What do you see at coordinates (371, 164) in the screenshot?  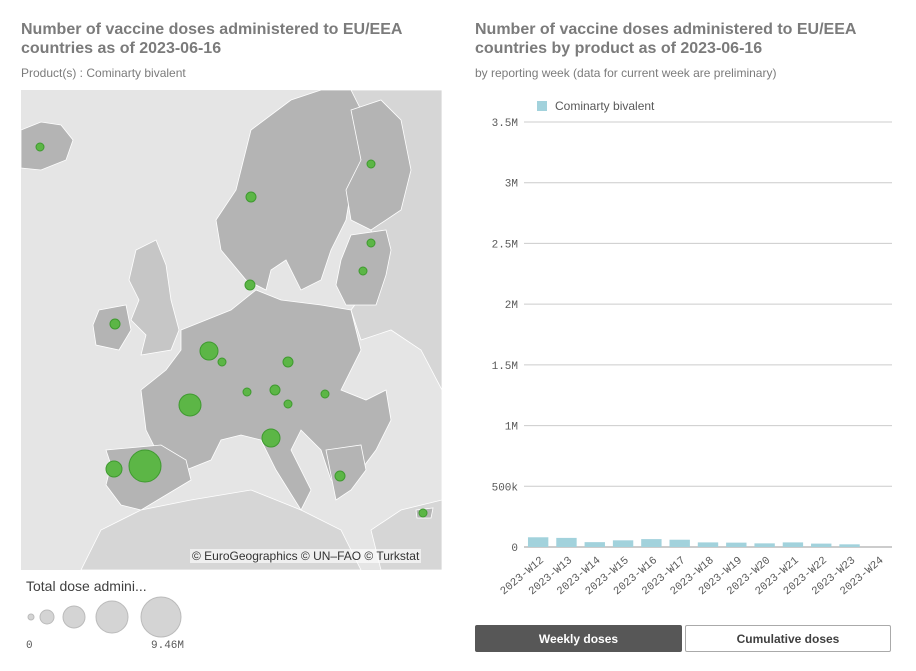 I see `bubble-finland` at bounding box center [371, 164].